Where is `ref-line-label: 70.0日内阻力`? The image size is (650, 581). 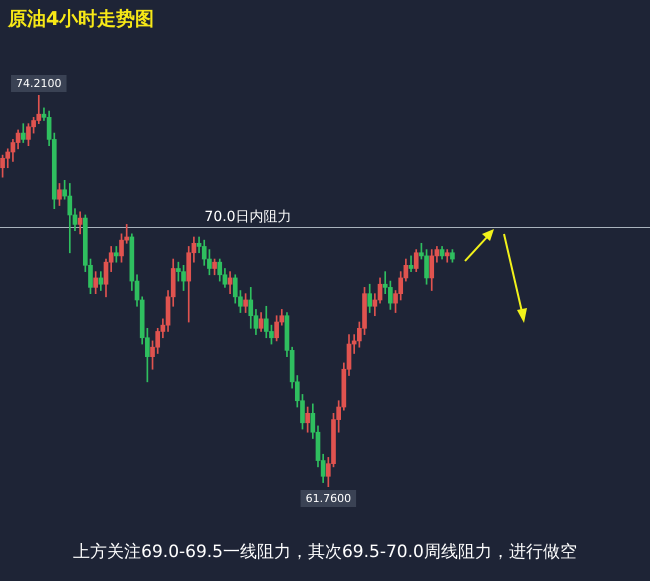
ref-line-label: 70.0日内阻力 is located at coordinates (248, 217).